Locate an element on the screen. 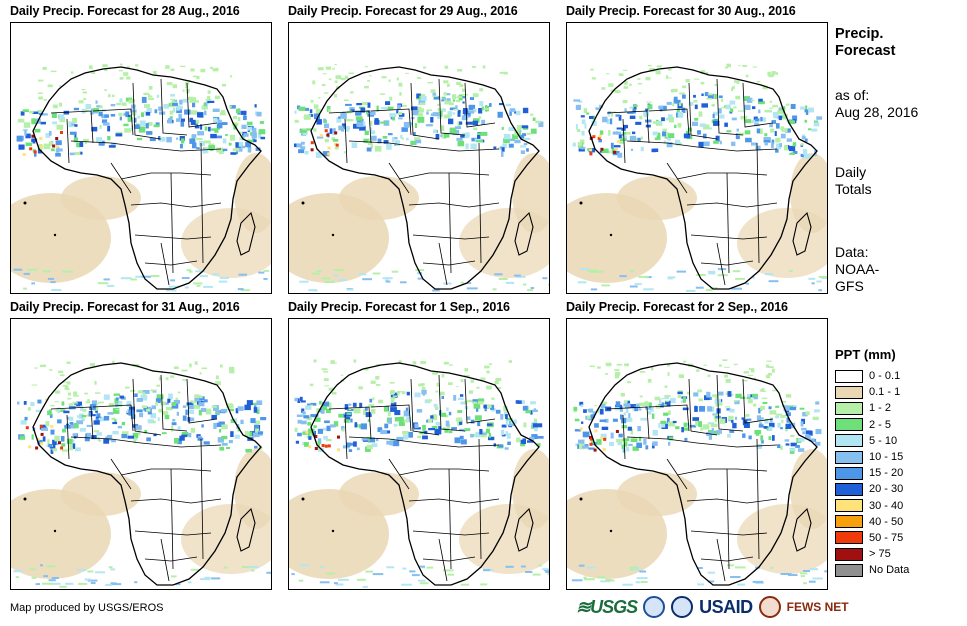  data-source-line: NOAA- is located at coordinates (857, 269).